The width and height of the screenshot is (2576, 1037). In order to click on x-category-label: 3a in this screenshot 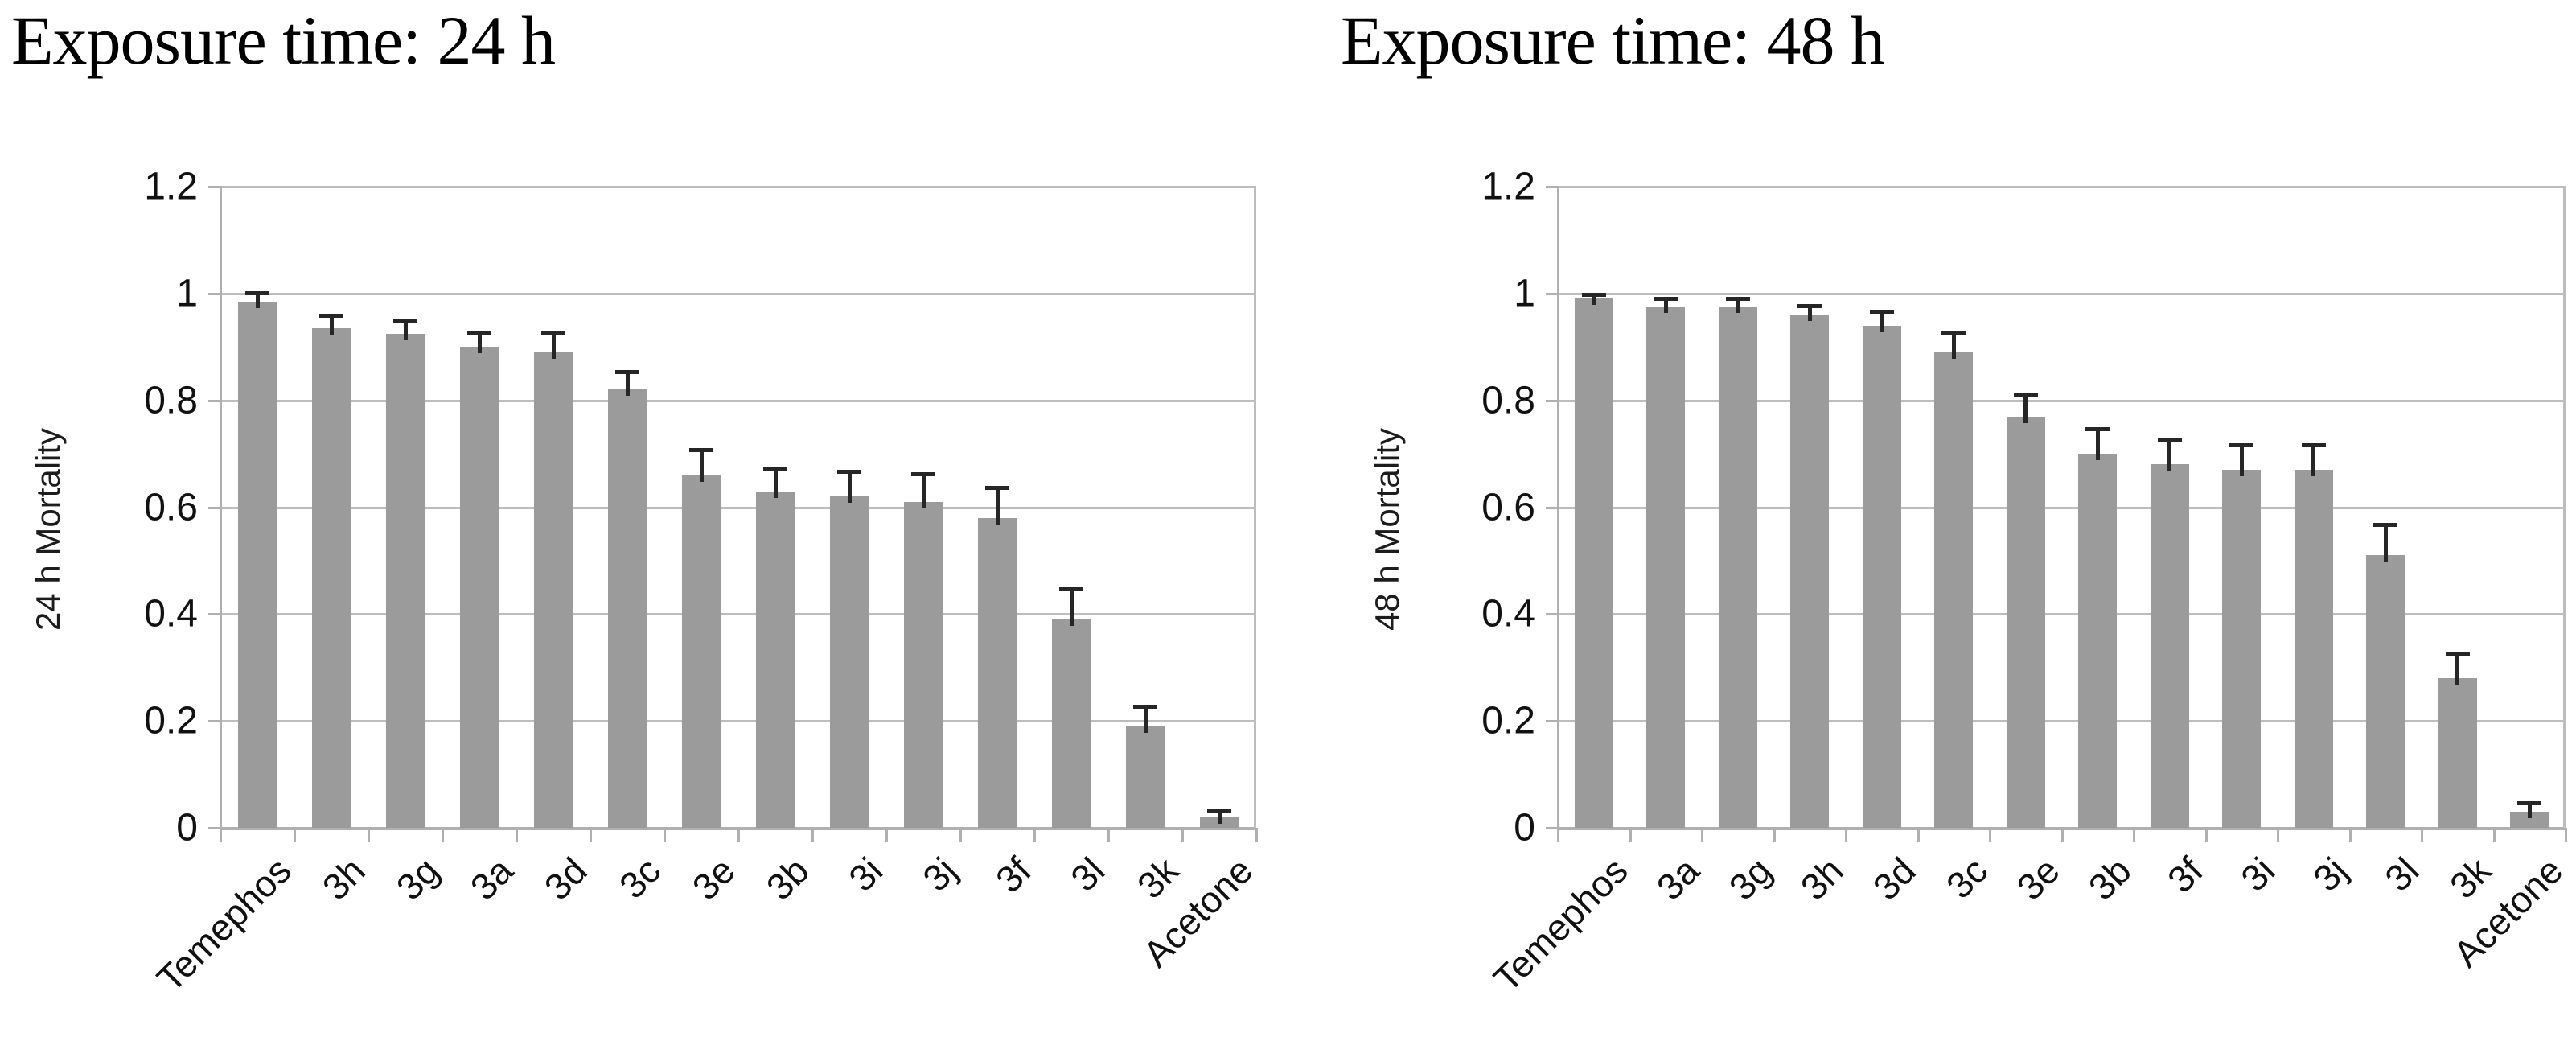, I will do `click(1677, 878)`.